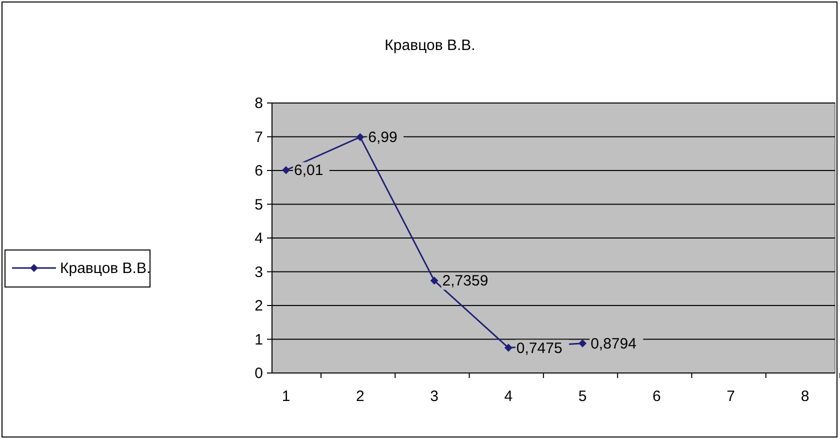  I want to click on y-tick-label: 8, so click(258, 103).